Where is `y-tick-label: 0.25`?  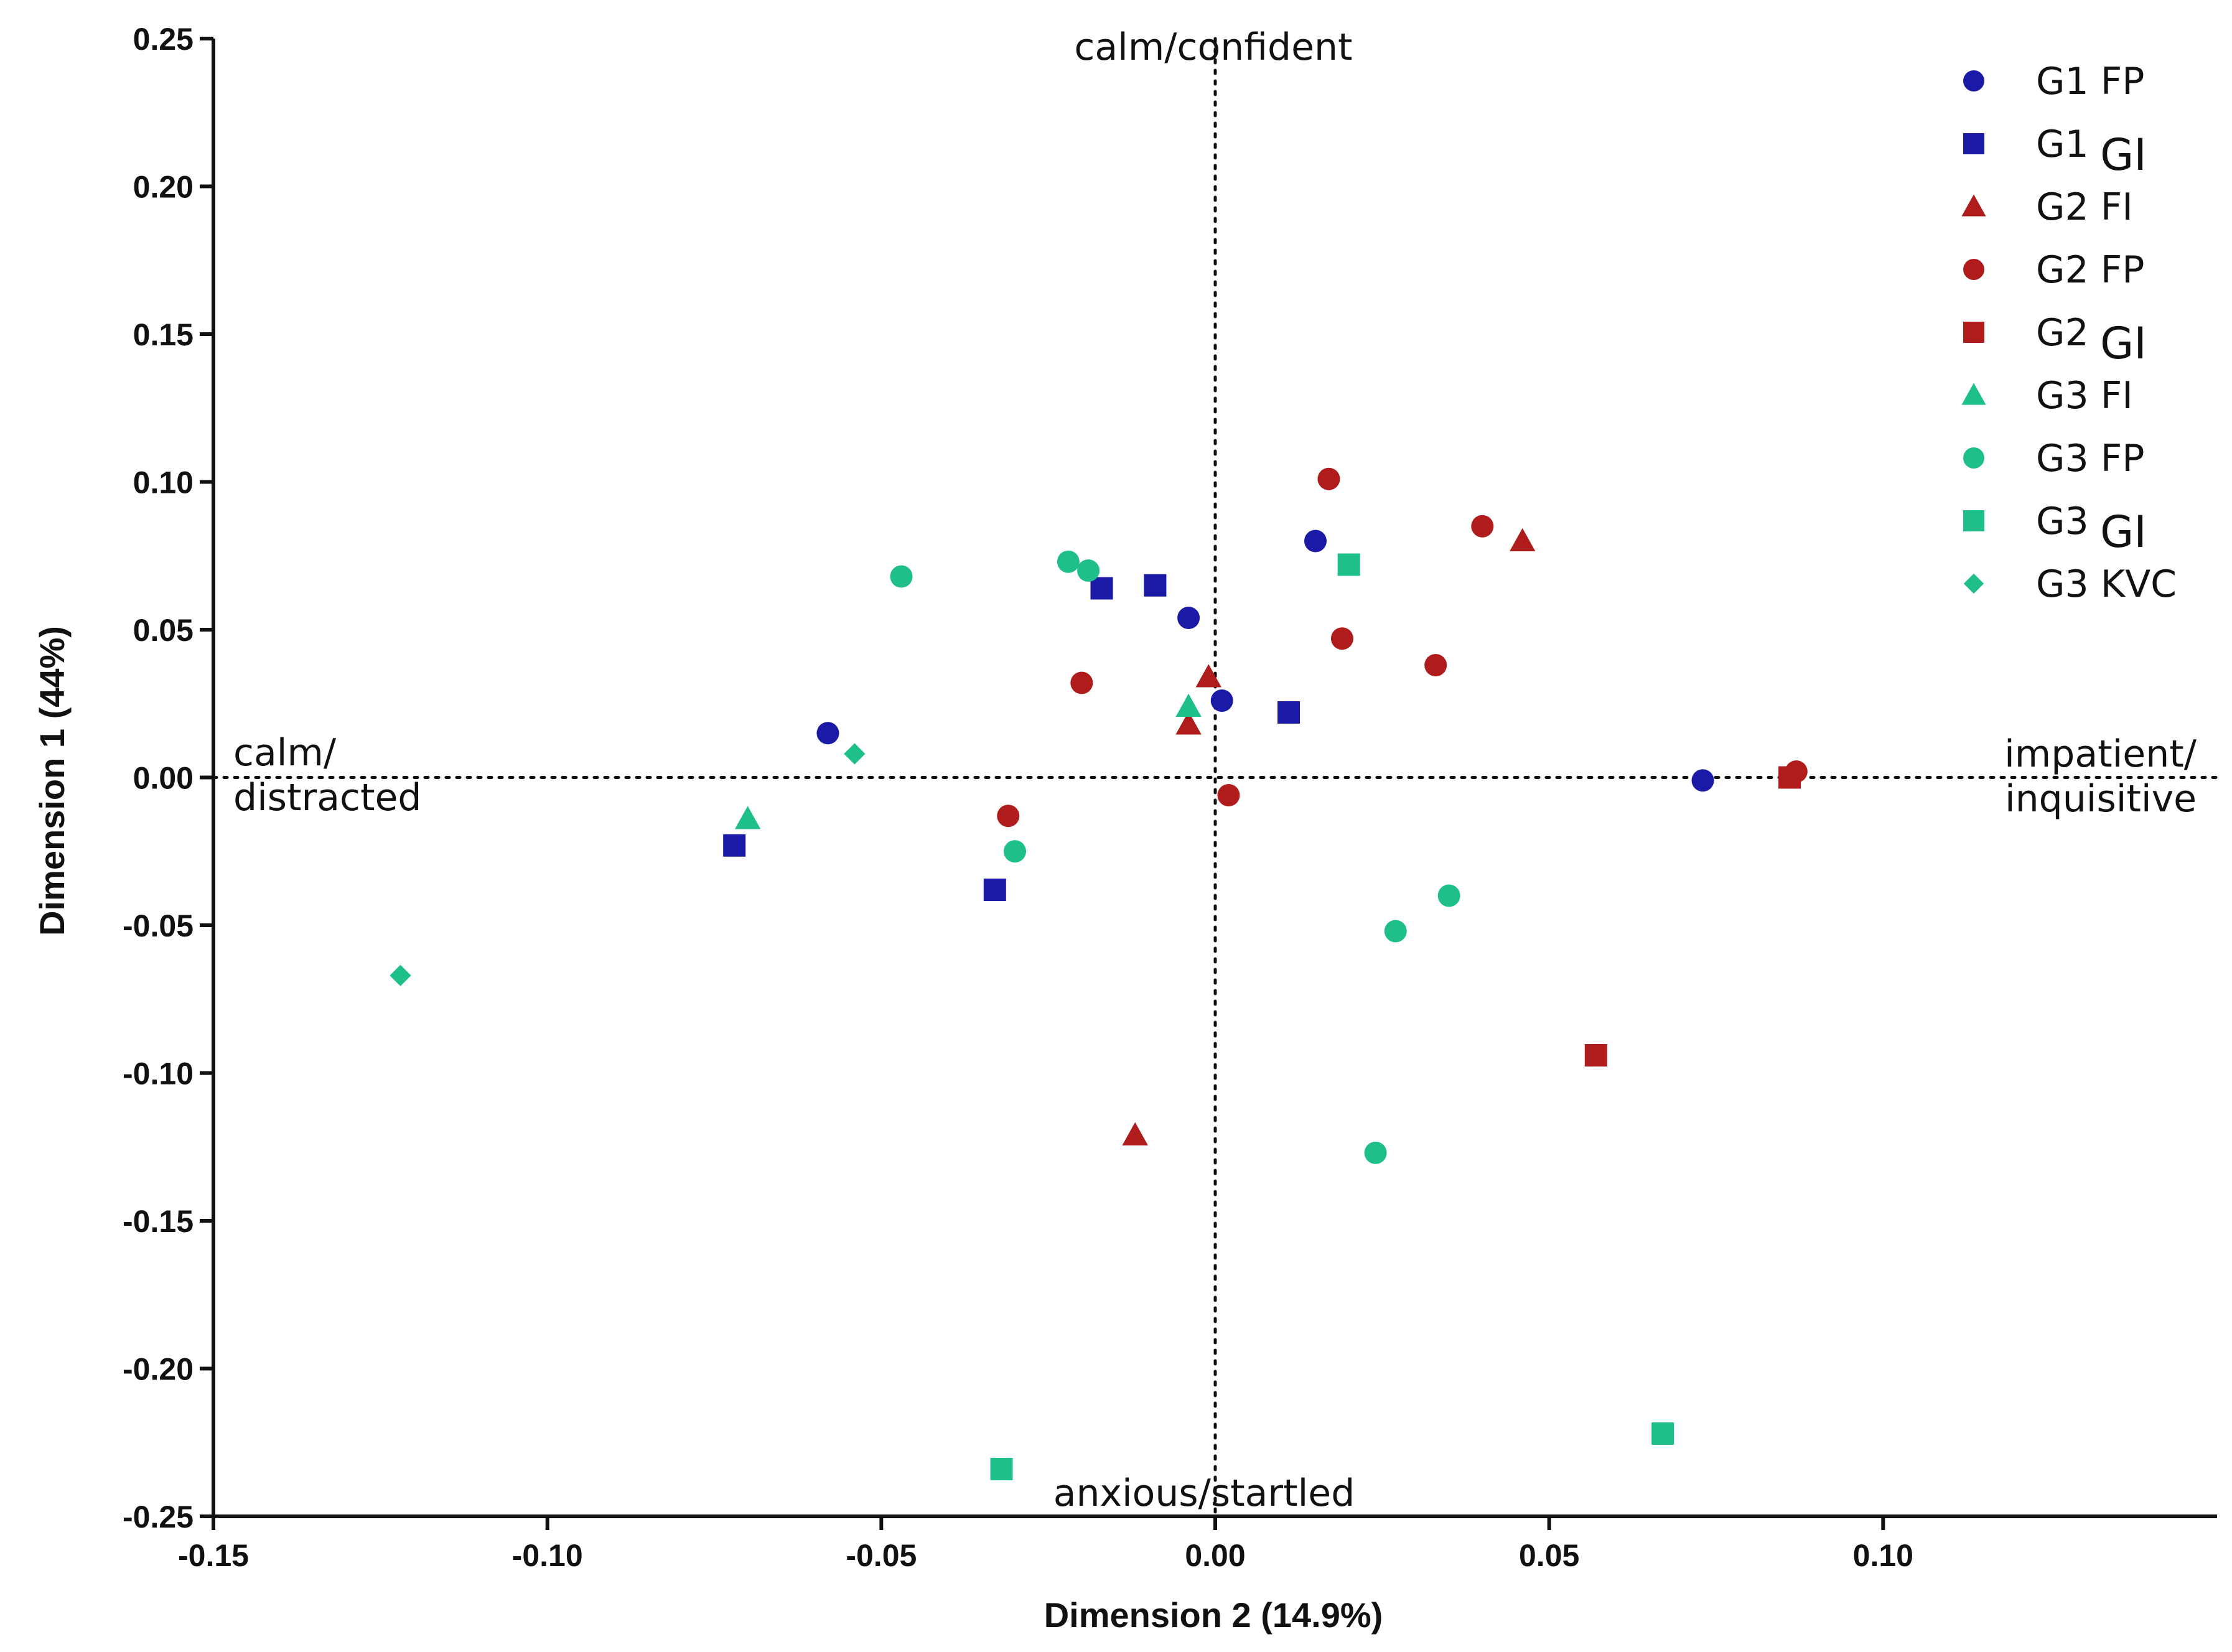 y-tick-label: 0.25 is located at coordinates (163, 39).